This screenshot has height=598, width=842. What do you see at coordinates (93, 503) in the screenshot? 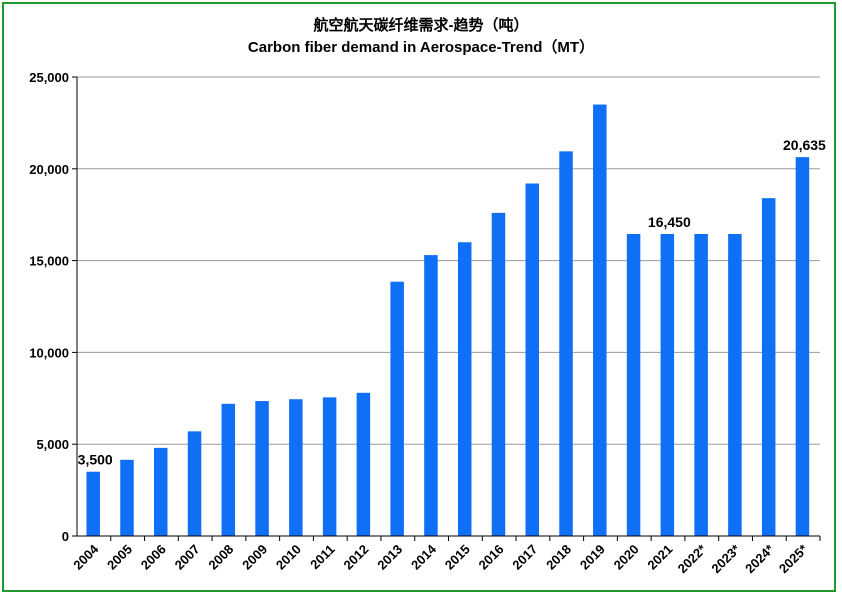
I see `bar-2004` at bounding box center [93, 503].